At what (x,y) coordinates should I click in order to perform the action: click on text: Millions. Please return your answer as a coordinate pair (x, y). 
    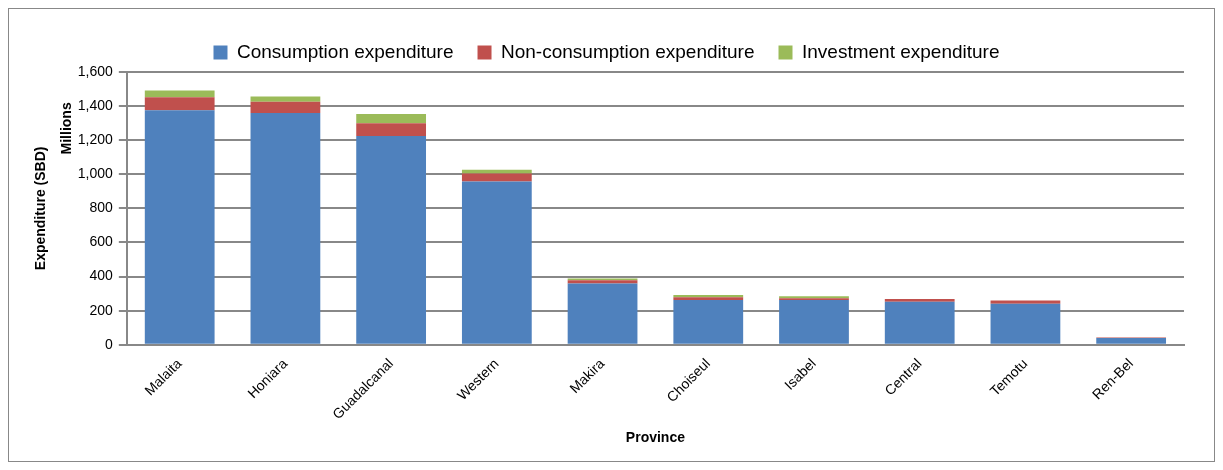
    Looking at the image, I should click on (65, 128).